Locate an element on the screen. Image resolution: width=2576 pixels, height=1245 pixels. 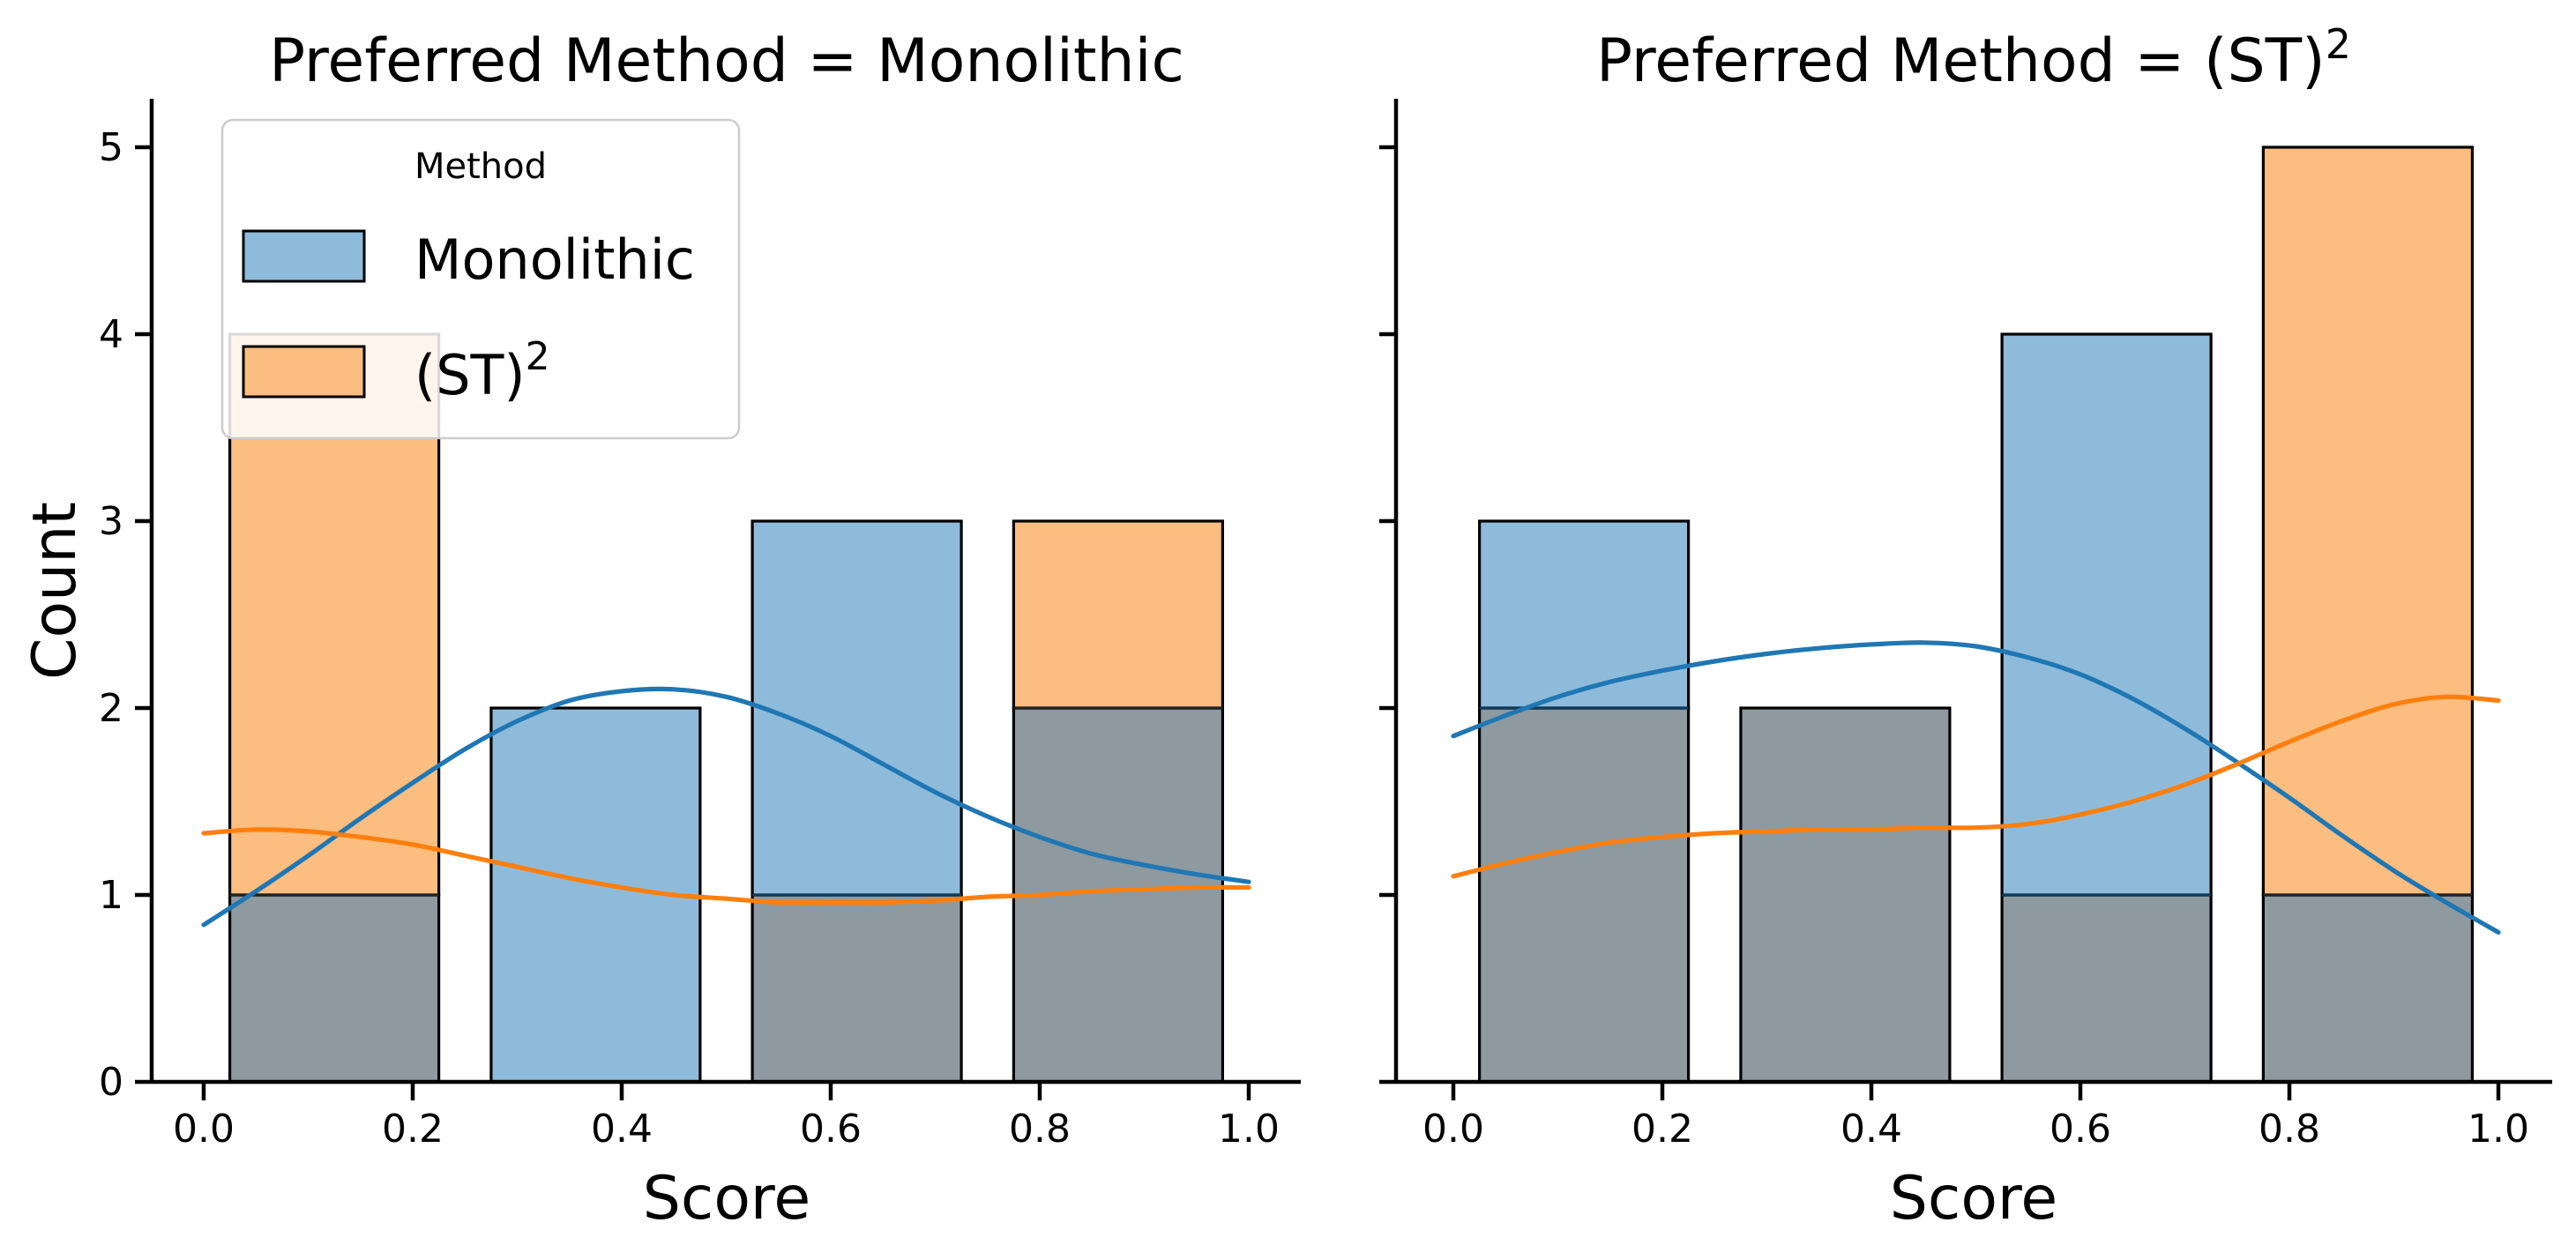
subplot-title-st2: Preferred Method = (ST)2 is located at coordinates (1973, 58).